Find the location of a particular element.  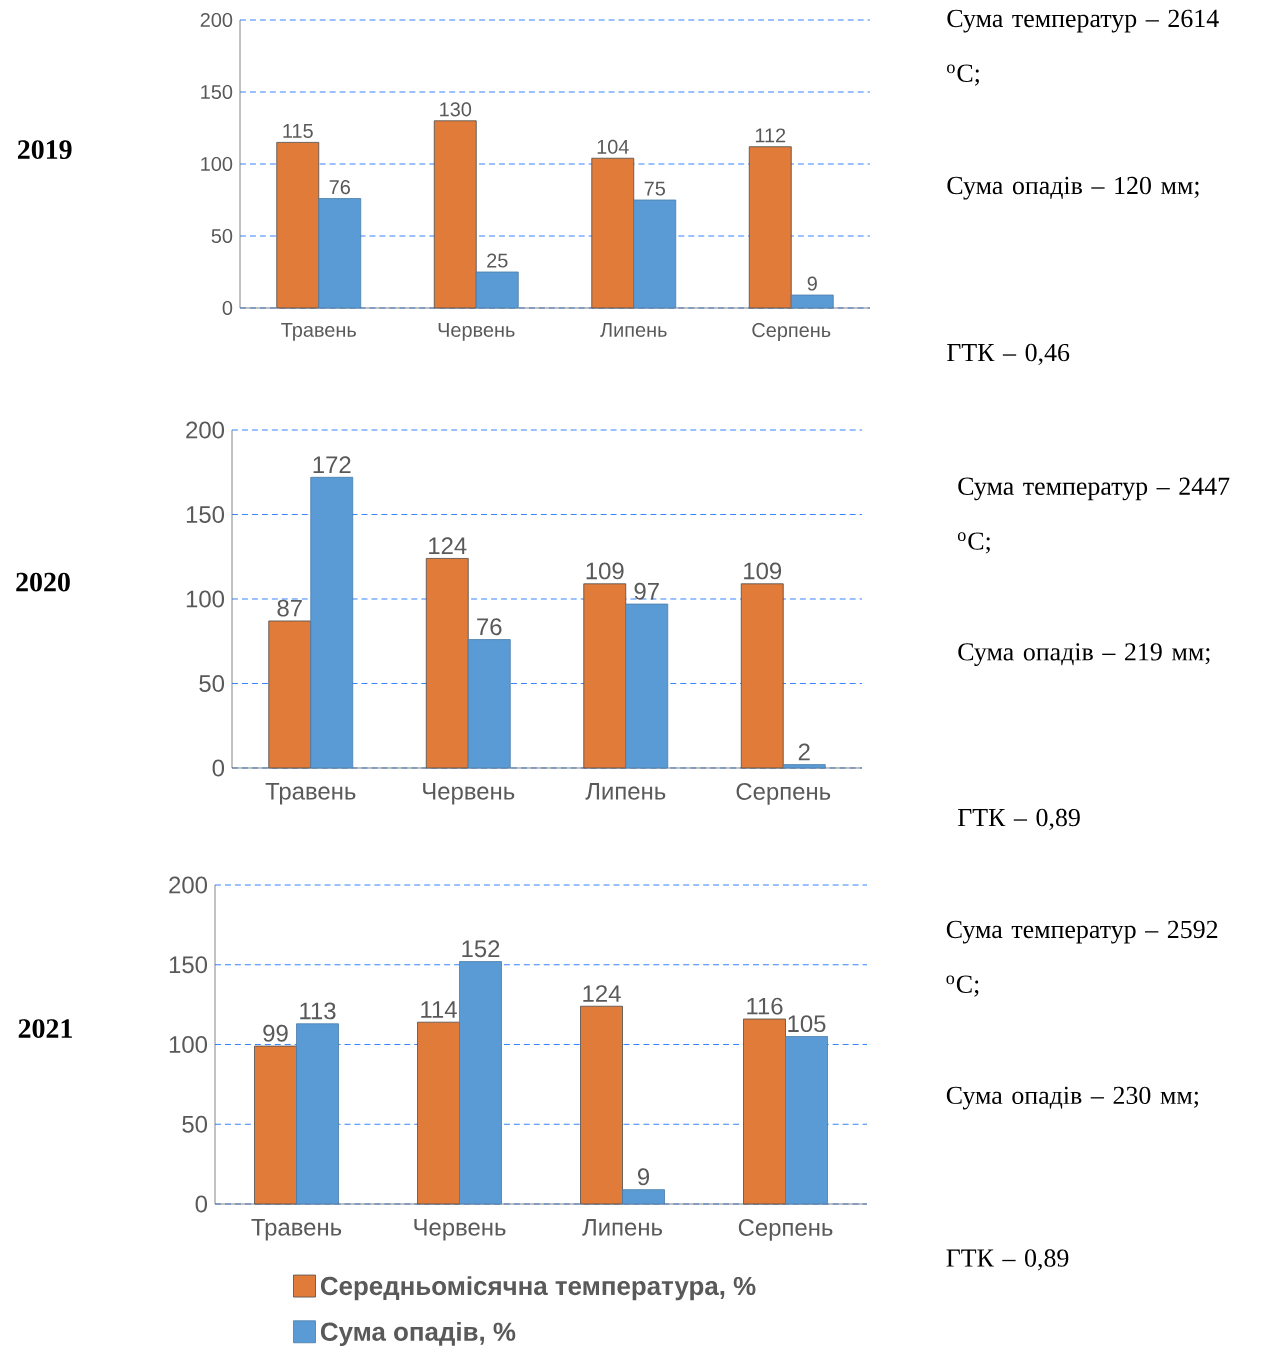

text: Сума температур – 2447 $^{o}$C; is located at coordinates (1093, 515).